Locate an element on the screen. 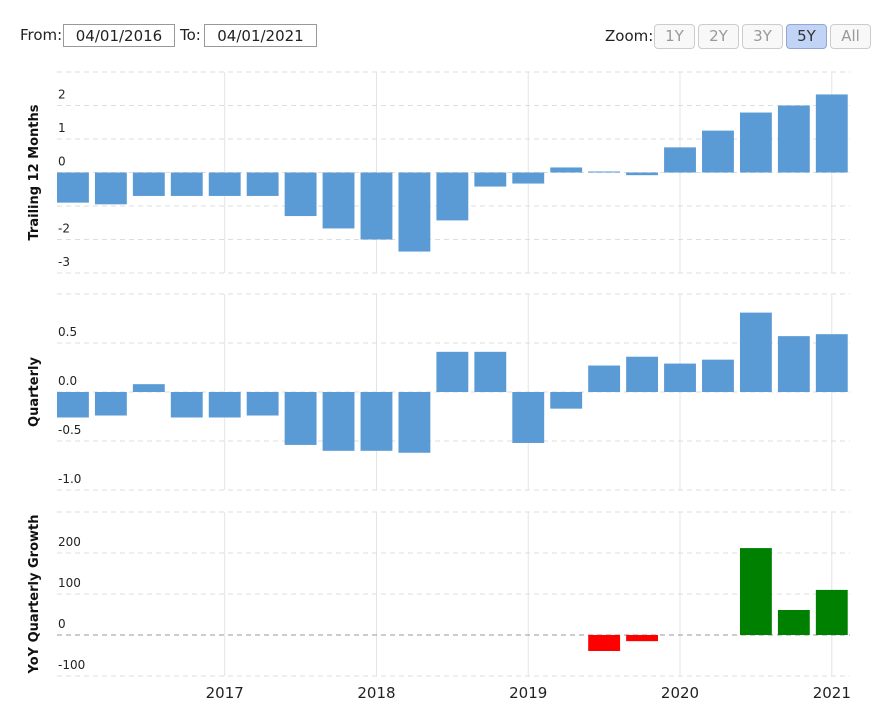 The image size is (875, 704). y-tick-label: 200 is located at coordinates (69, 542).